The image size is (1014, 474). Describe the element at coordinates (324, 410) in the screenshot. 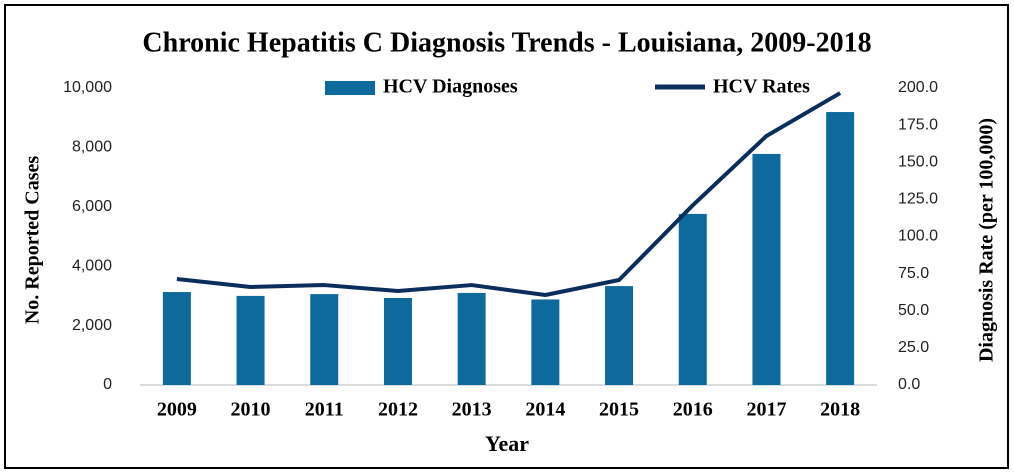

I see `x-tick-label: 2011` at that location.